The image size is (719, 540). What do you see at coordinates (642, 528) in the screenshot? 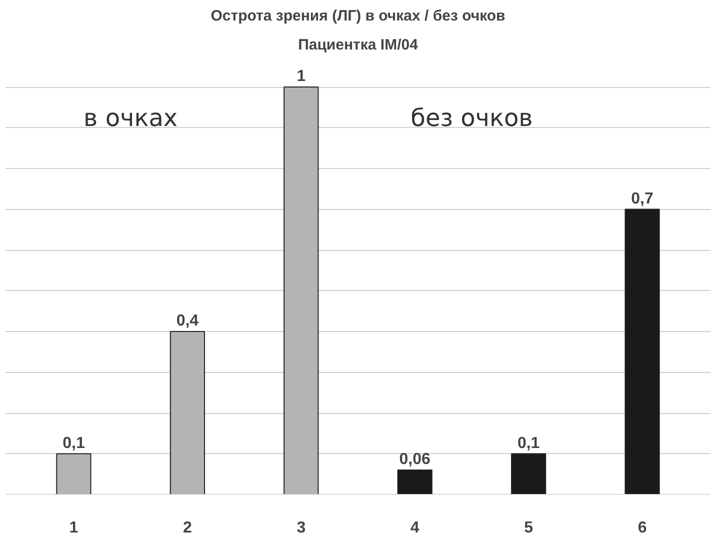
I see `x-tick-label: 6` at bounding box center [642, 528].